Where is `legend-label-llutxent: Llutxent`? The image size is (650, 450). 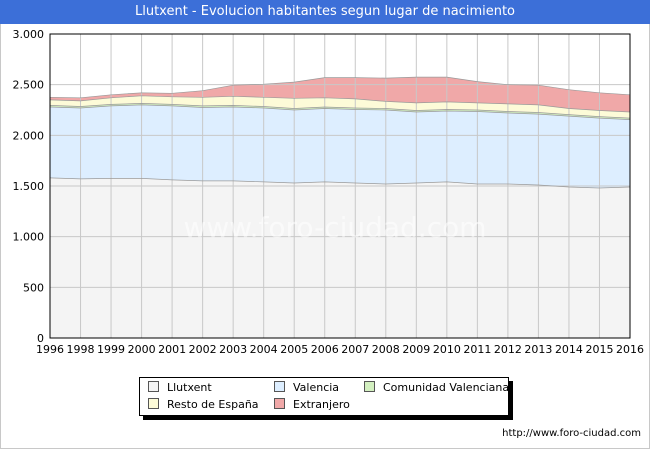 legend-label-llutxent: Llutxent is located at coordinates (189, 387).